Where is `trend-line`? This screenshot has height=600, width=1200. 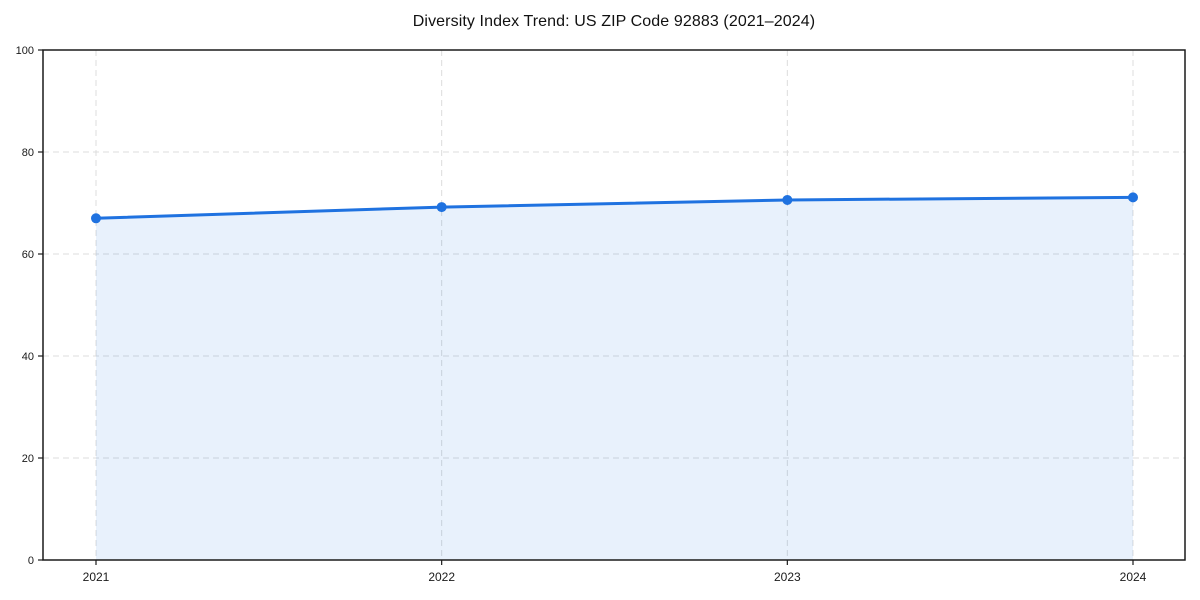
trend-line is located at coordinates (614, 207).